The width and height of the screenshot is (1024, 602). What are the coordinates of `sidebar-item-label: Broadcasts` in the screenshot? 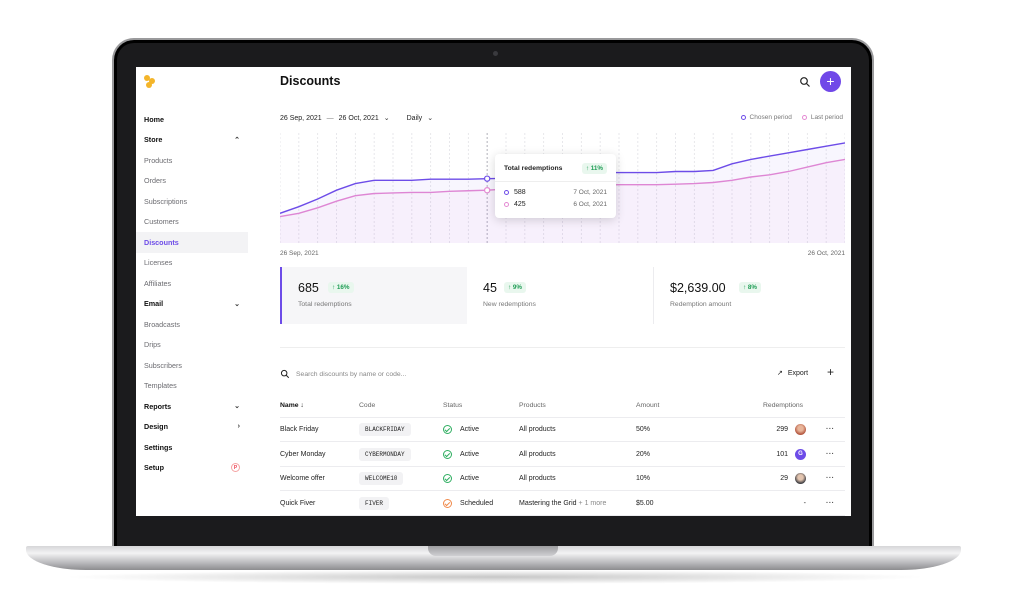 It's located at (162, 324).